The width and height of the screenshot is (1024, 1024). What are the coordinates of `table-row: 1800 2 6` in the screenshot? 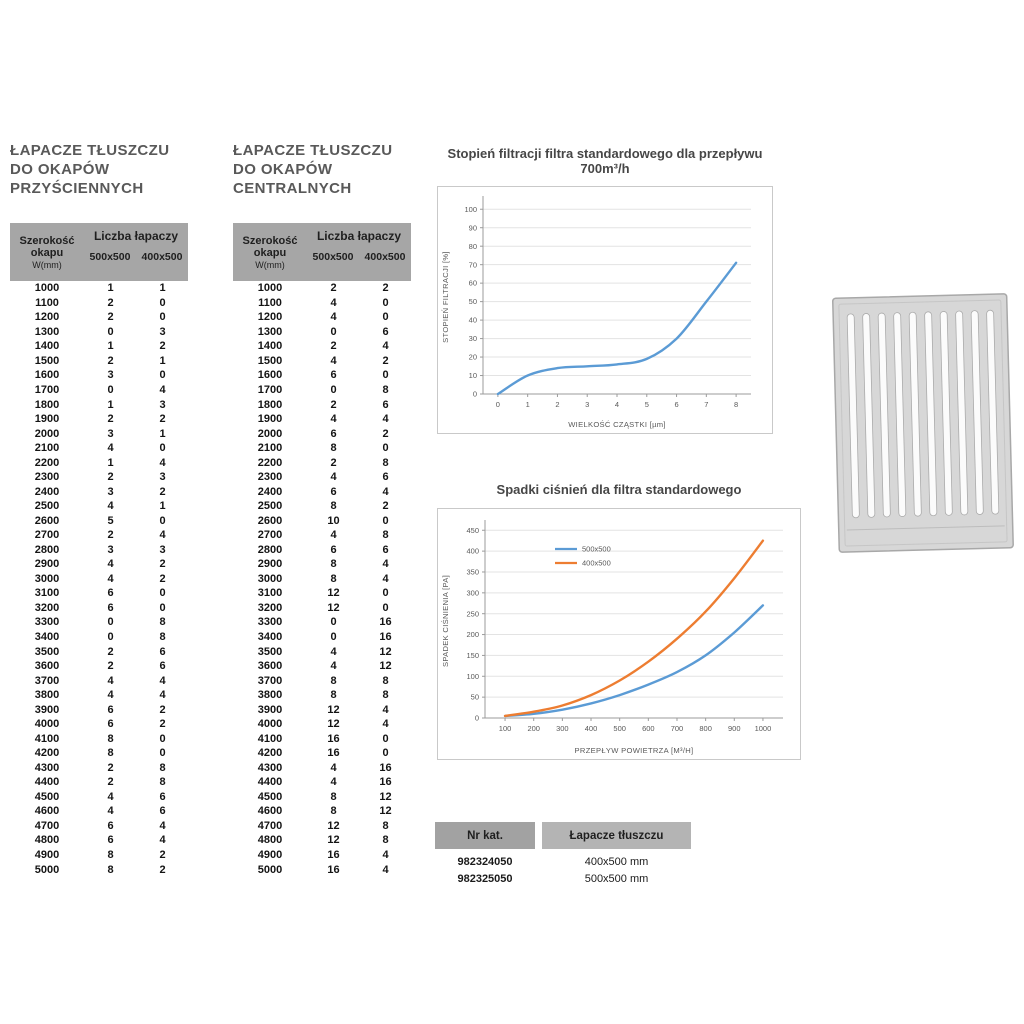 It's located at (322, 404).